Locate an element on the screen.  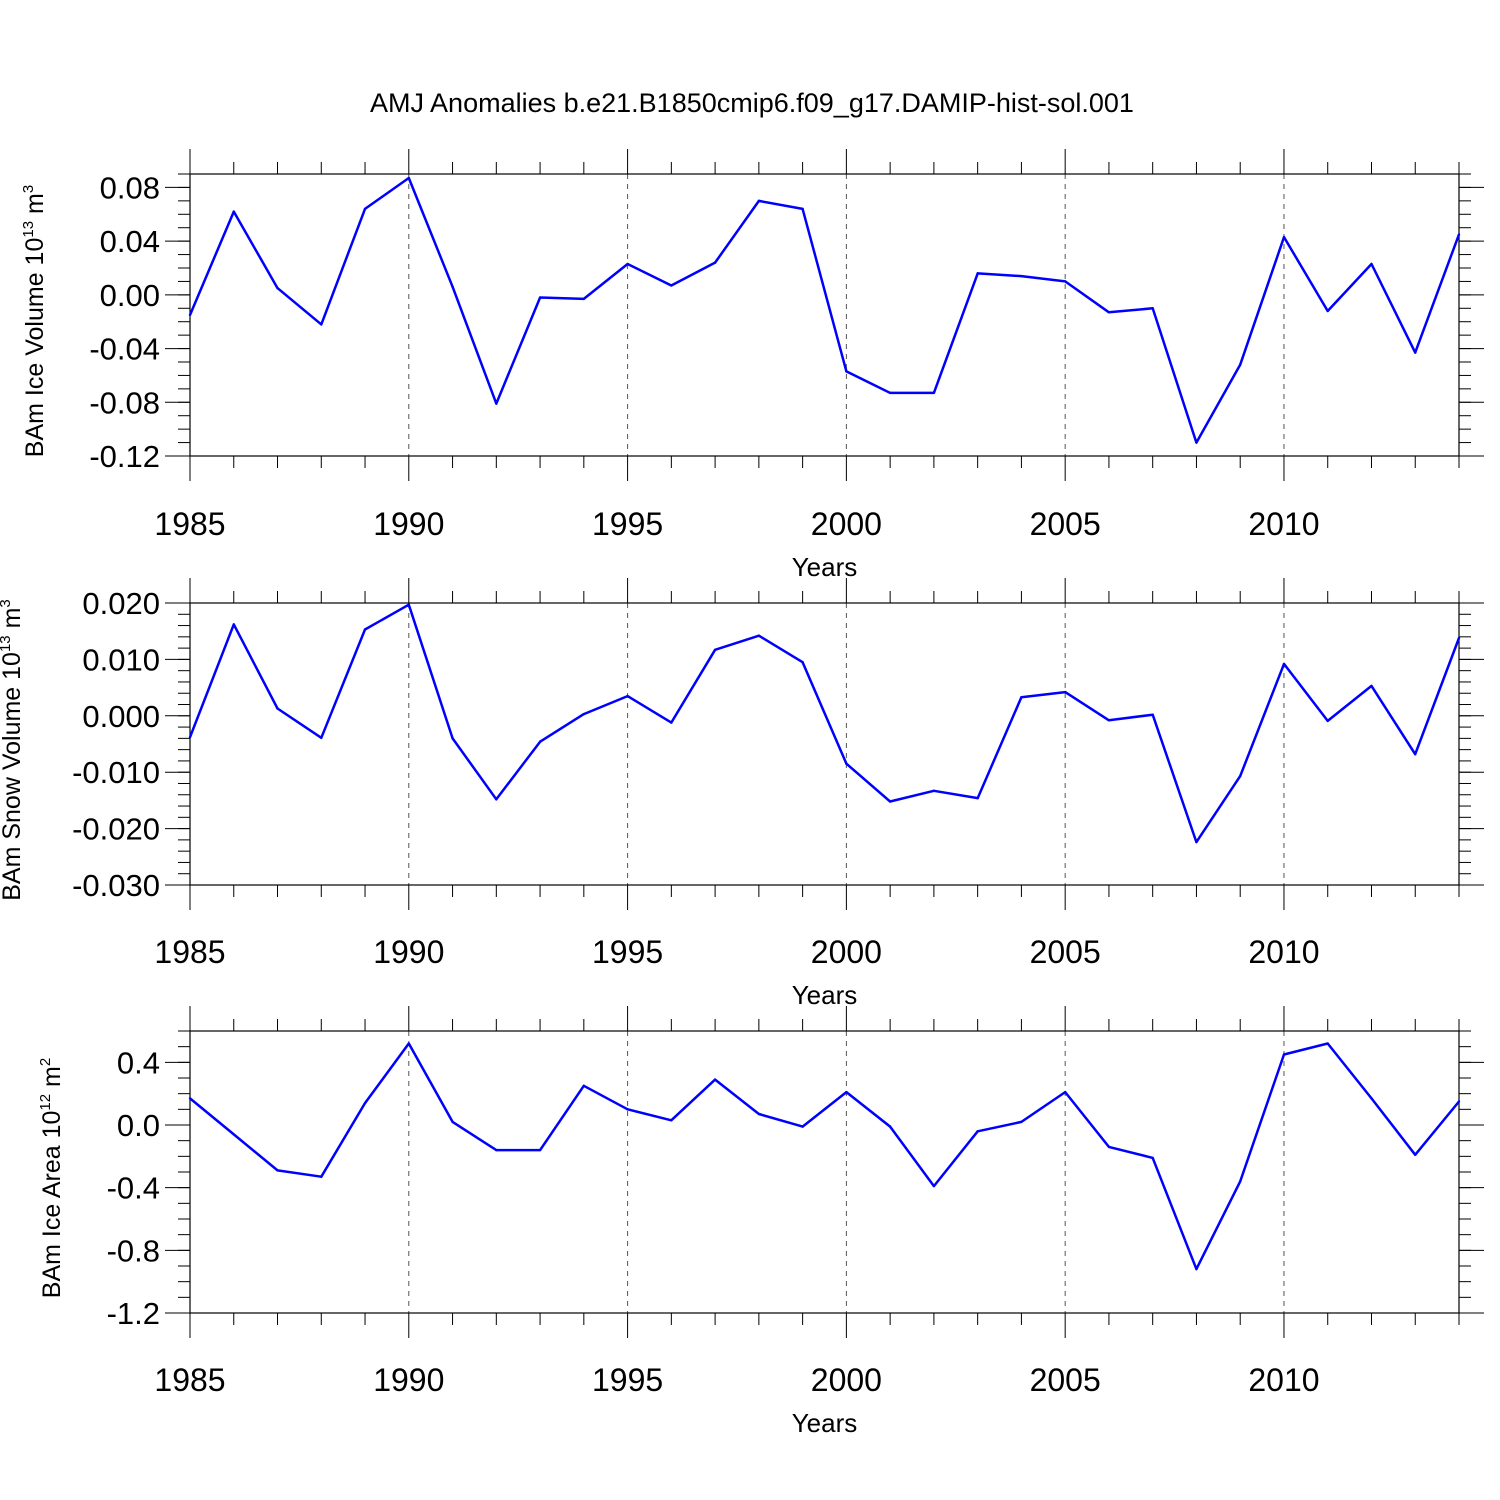
y-tick-label: 0.010 is located at coordinates (121, 659).